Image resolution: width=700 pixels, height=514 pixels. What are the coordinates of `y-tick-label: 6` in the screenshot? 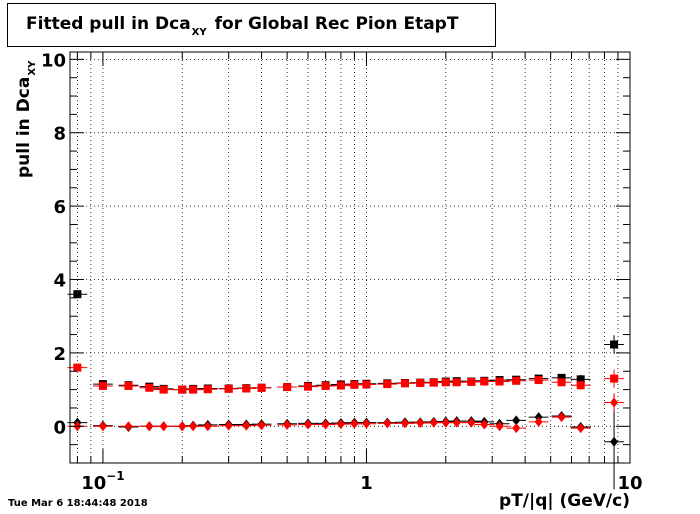 It's located at (59, 207).